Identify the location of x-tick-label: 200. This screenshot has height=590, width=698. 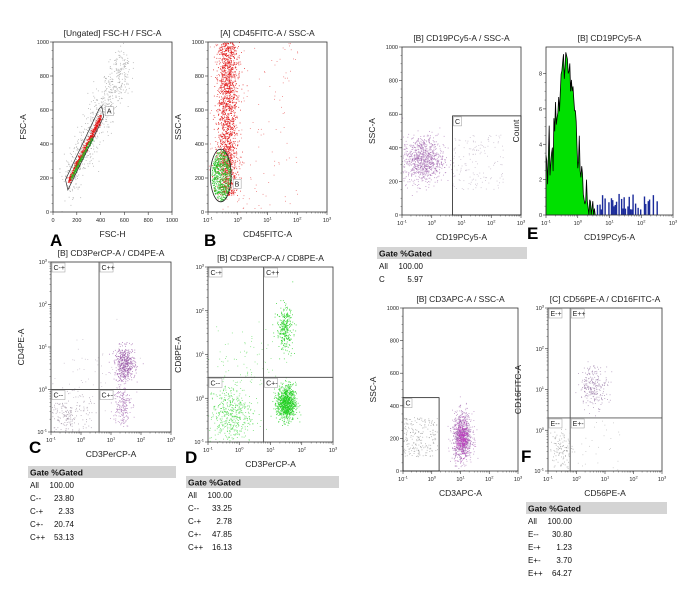
(76, 221).